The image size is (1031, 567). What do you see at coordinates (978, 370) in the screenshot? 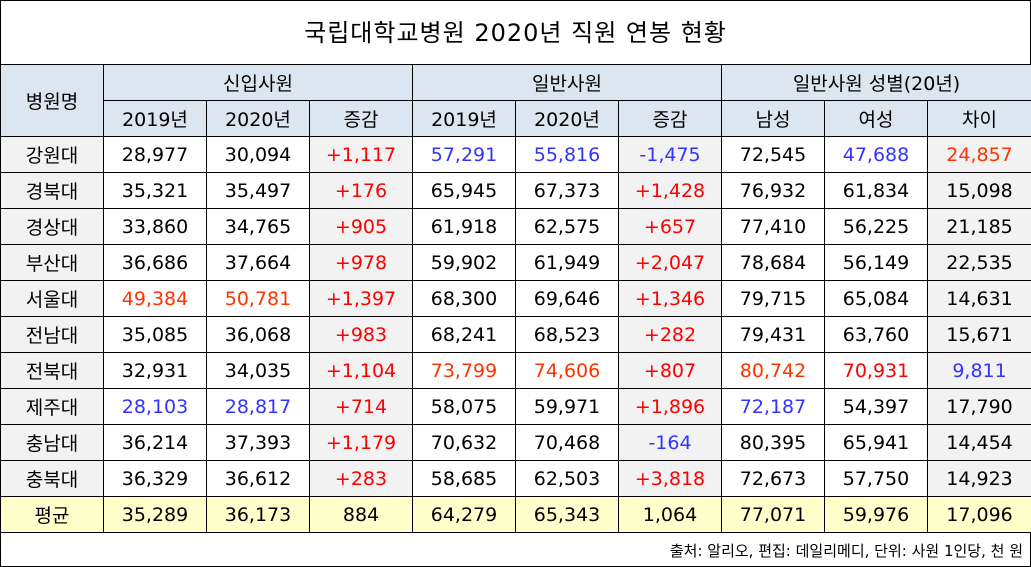
I see `table-cell: 9,811` at bounding box center [978, 370].